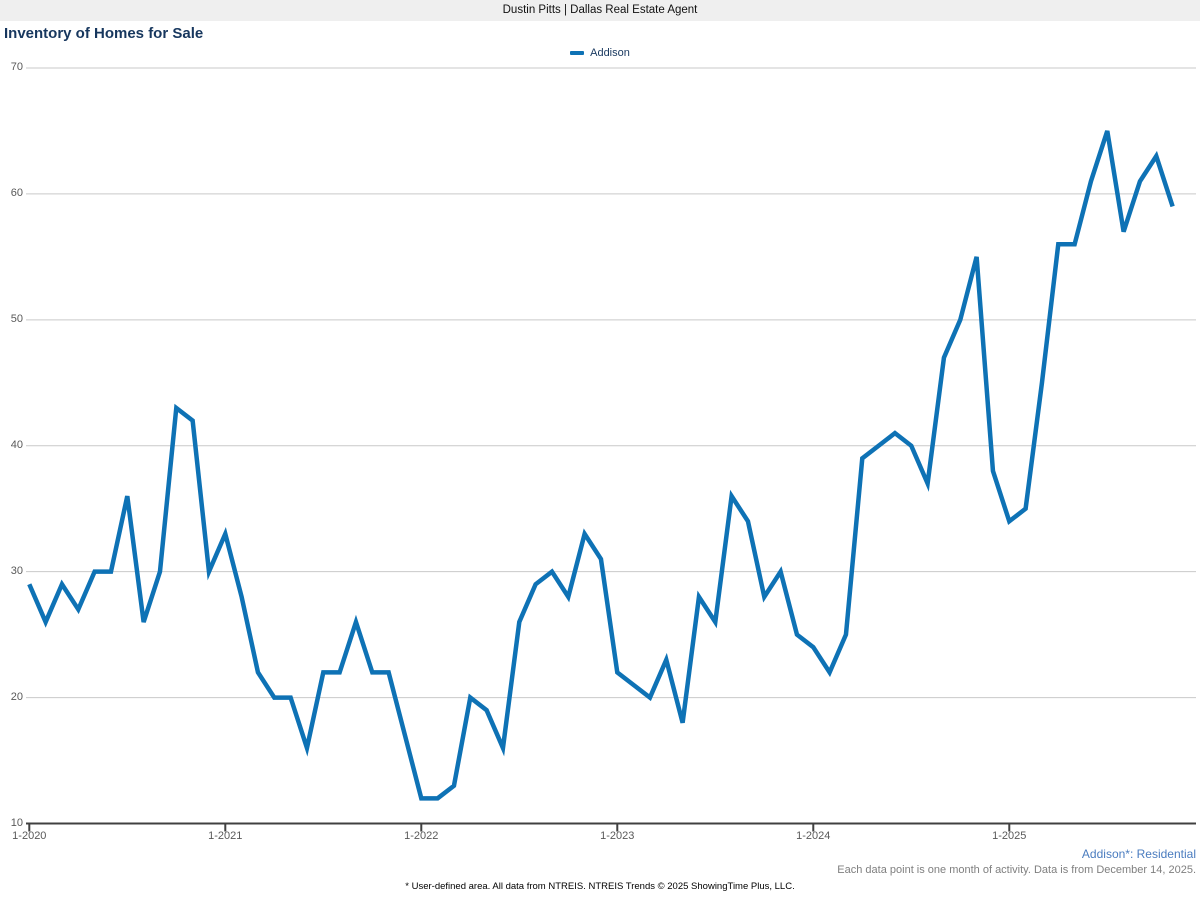  Describe the element at coordinates (577, 53) in the screenshot. I see `line-swatch-icon` at that location.